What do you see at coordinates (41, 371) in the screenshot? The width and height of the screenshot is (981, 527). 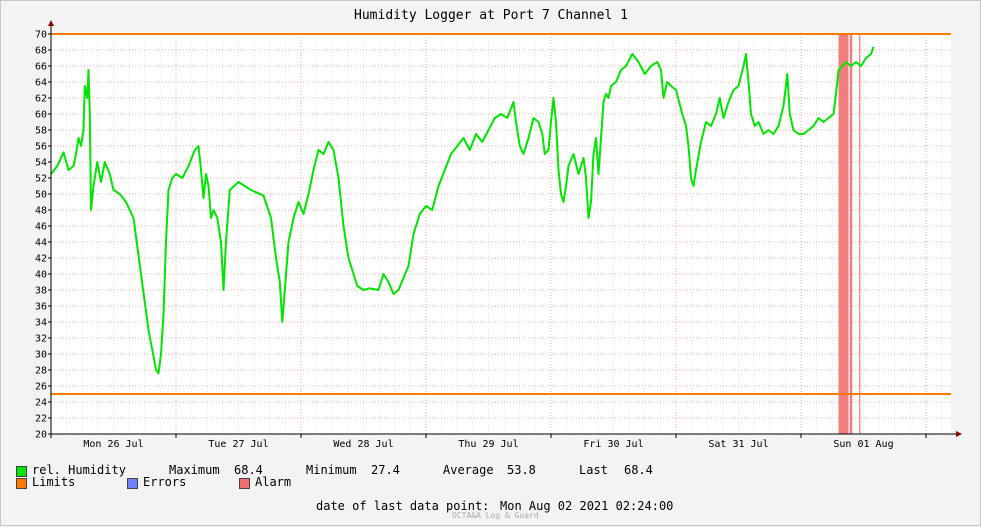 I see `y-tick-label: 28` at bounding box center [41, 371].